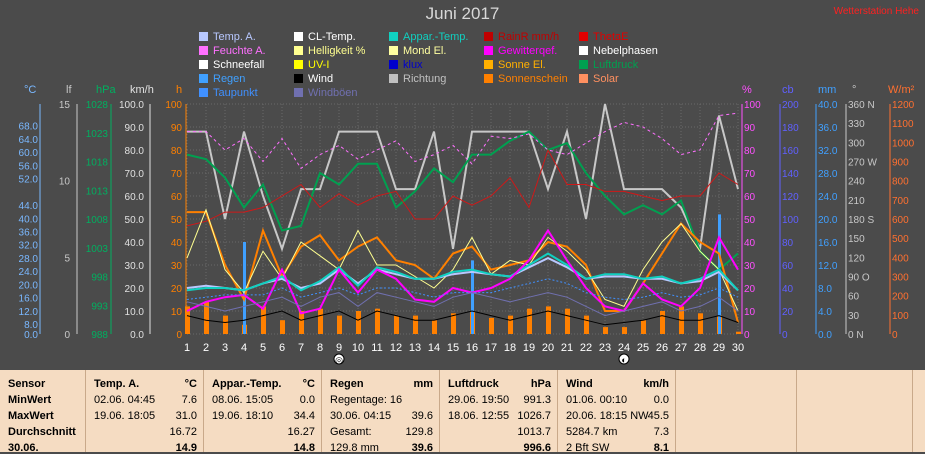  What do you see at coordinates (900, 182) in the screenshot?
I see `axis-tick-label: 800` at bounding box center [900, 182].